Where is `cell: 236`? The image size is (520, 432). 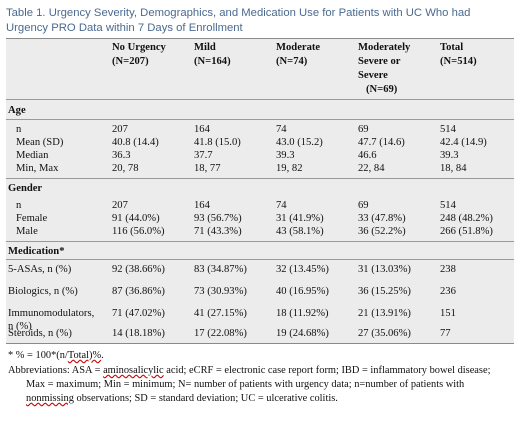
cell: 236 is located at coordinates (448, 291).